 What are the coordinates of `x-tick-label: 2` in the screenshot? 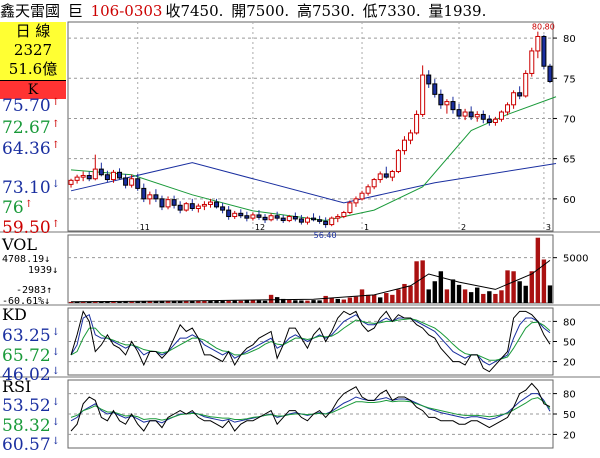 It's located at (463, 227).